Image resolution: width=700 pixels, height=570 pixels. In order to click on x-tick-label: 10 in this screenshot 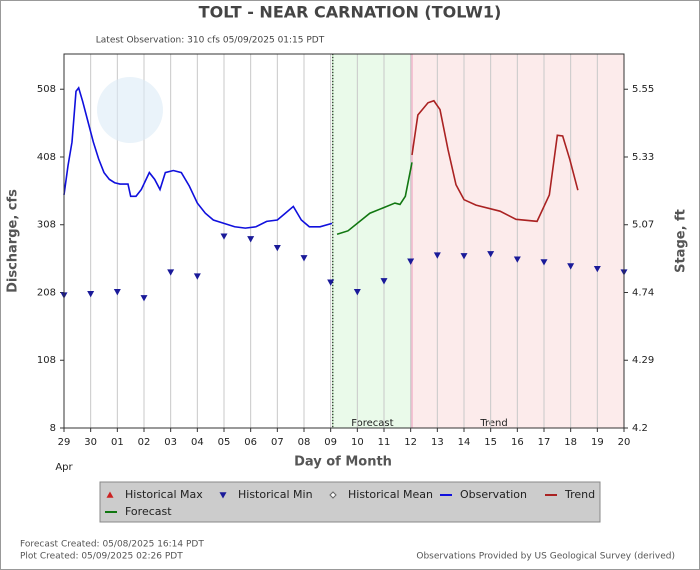, I will do `click(357, 442)`.